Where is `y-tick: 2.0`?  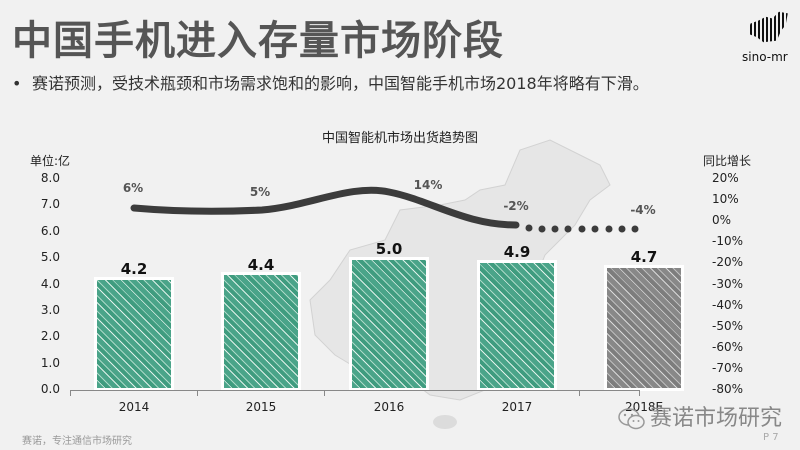
y-tick: 2.0 is located at coordinates (50, 336).